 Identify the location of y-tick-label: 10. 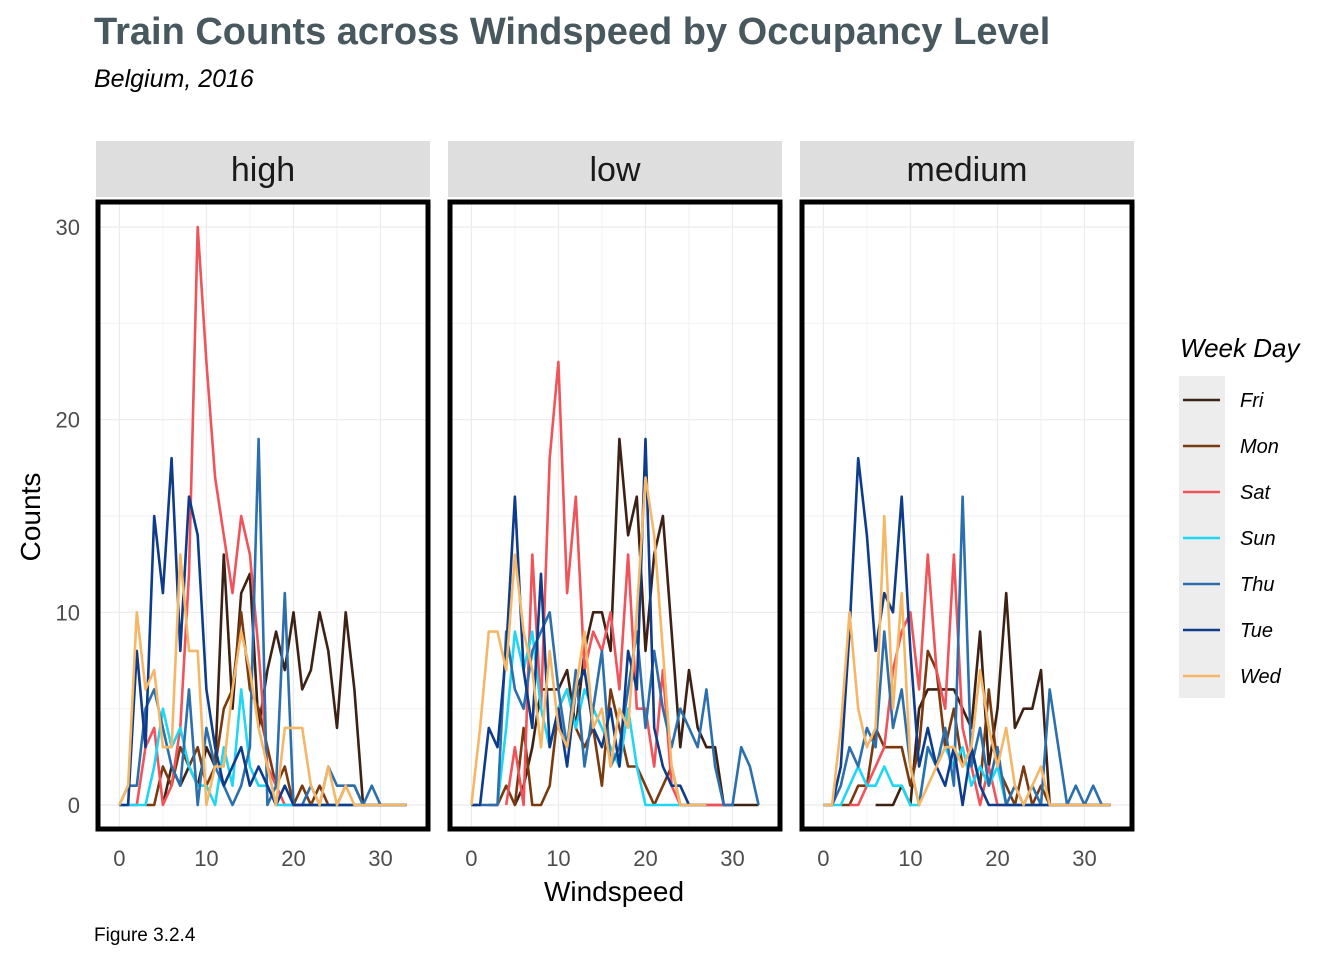
(68, 612).